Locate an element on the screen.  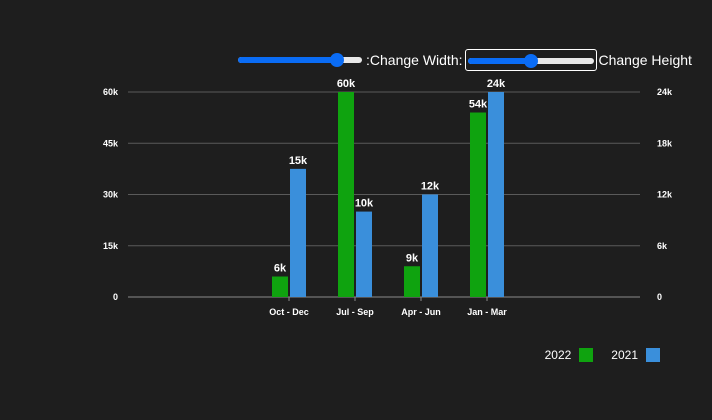
height-slider is located at coordinates (530, 60).